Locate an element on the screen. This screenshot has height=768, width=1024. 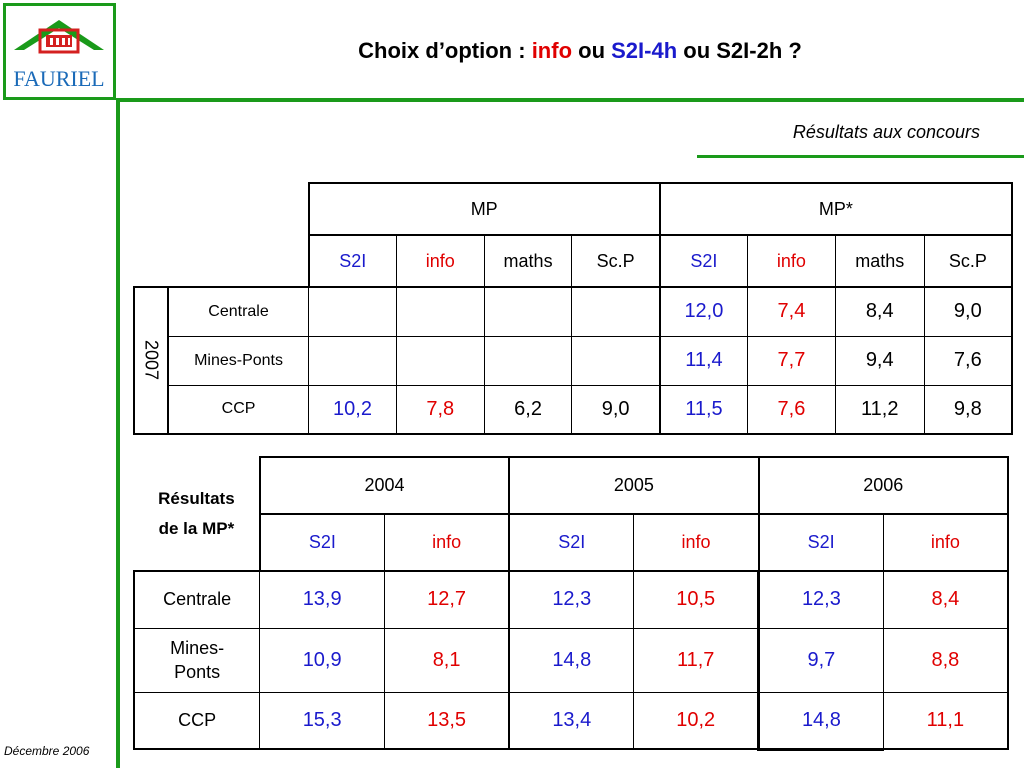
year-2005-header: 2005 is located at coordinates (634, 485).